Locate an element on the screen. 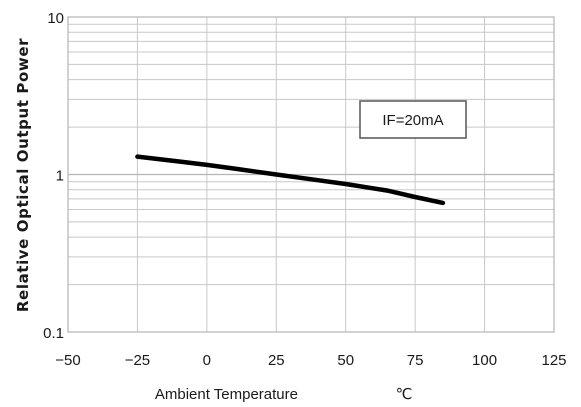  annotation-frame is located at coordinates (413, 119).